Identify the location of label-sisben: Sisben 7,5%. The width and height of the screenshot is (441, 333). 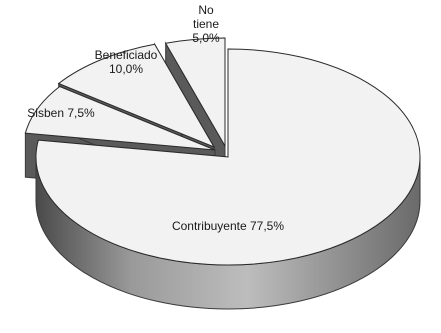
(61, 113).